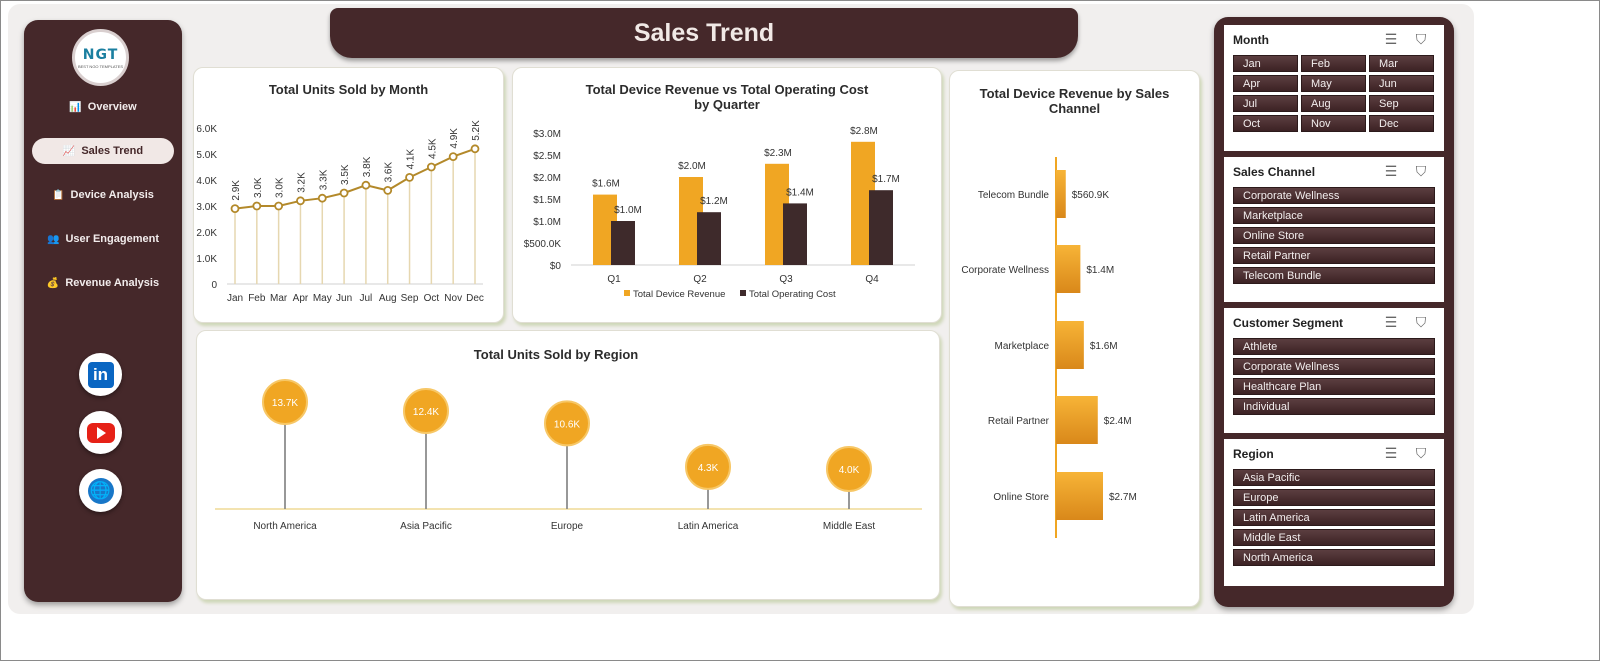 The image size is (1600, 661). Describe the element at coordinates (112, 195) in the screenshot. I see `sidebar-item-label: Device Analysis` at that location.